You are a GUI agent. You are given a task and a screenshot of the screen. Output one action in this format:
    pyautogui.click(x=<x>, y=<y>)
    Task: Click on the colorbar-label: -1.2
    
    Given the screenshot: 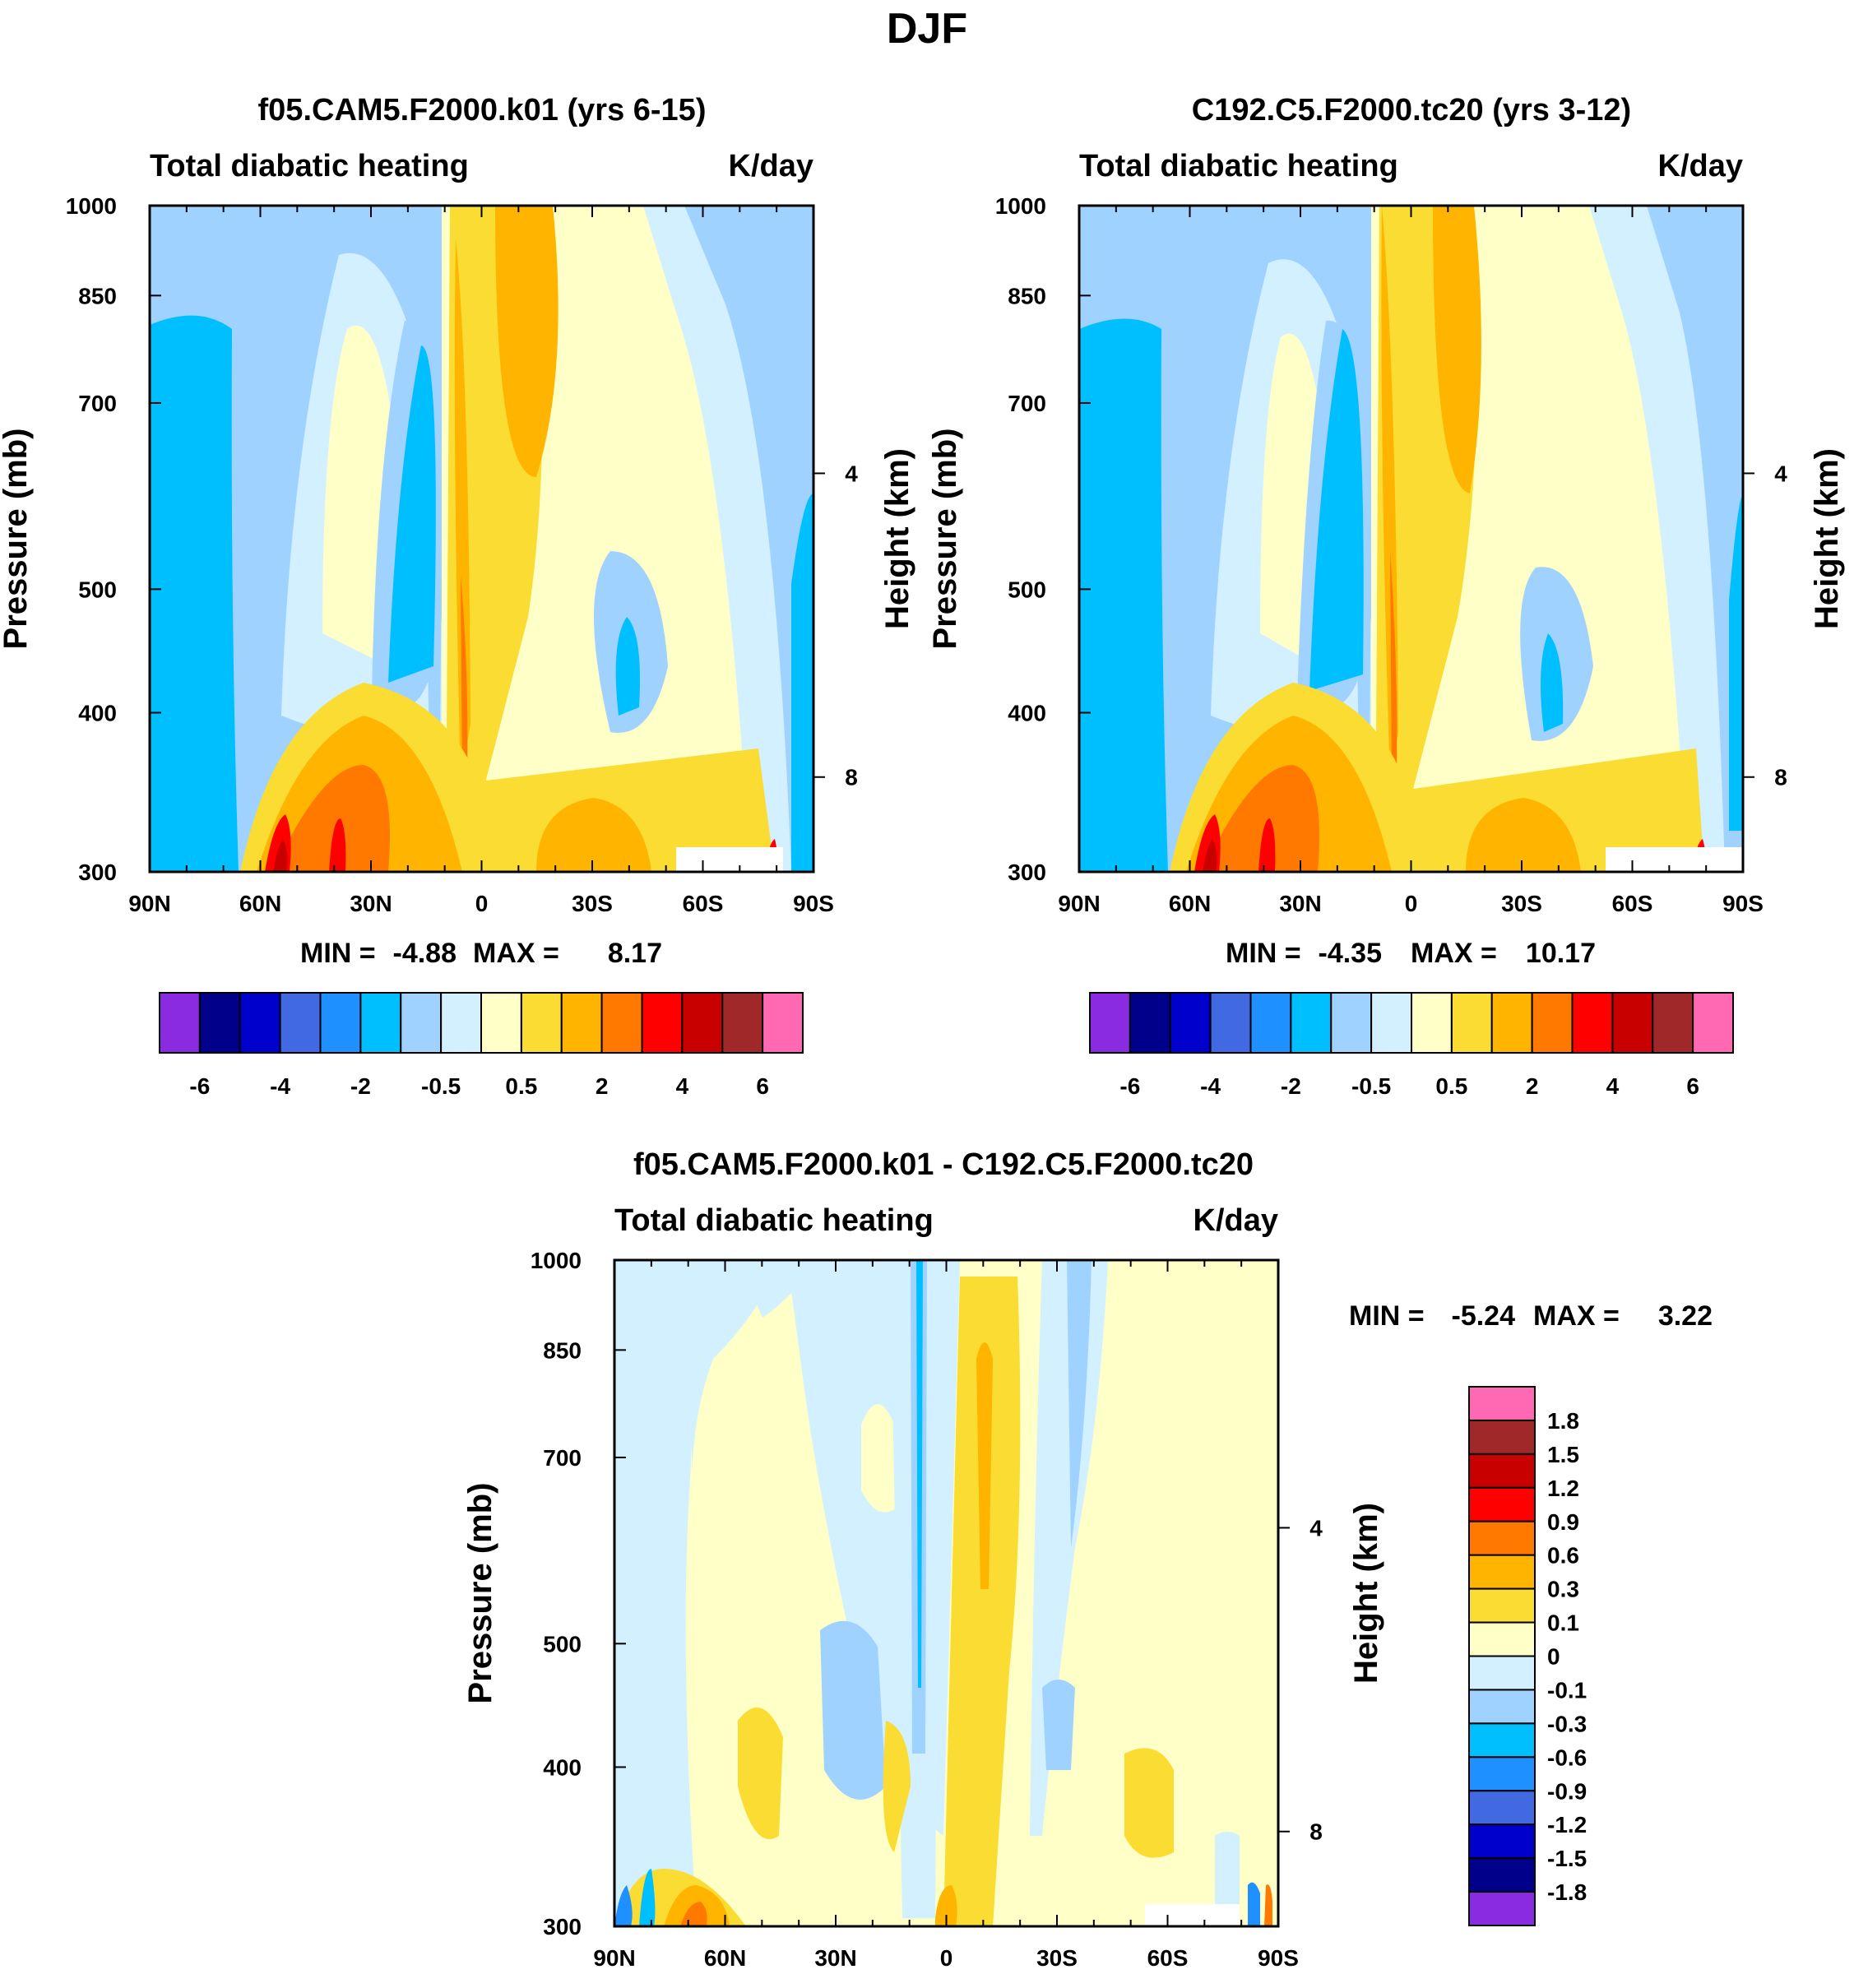 What is the action you would take?
    pyautogui.click(x=1567, y=1825)
    